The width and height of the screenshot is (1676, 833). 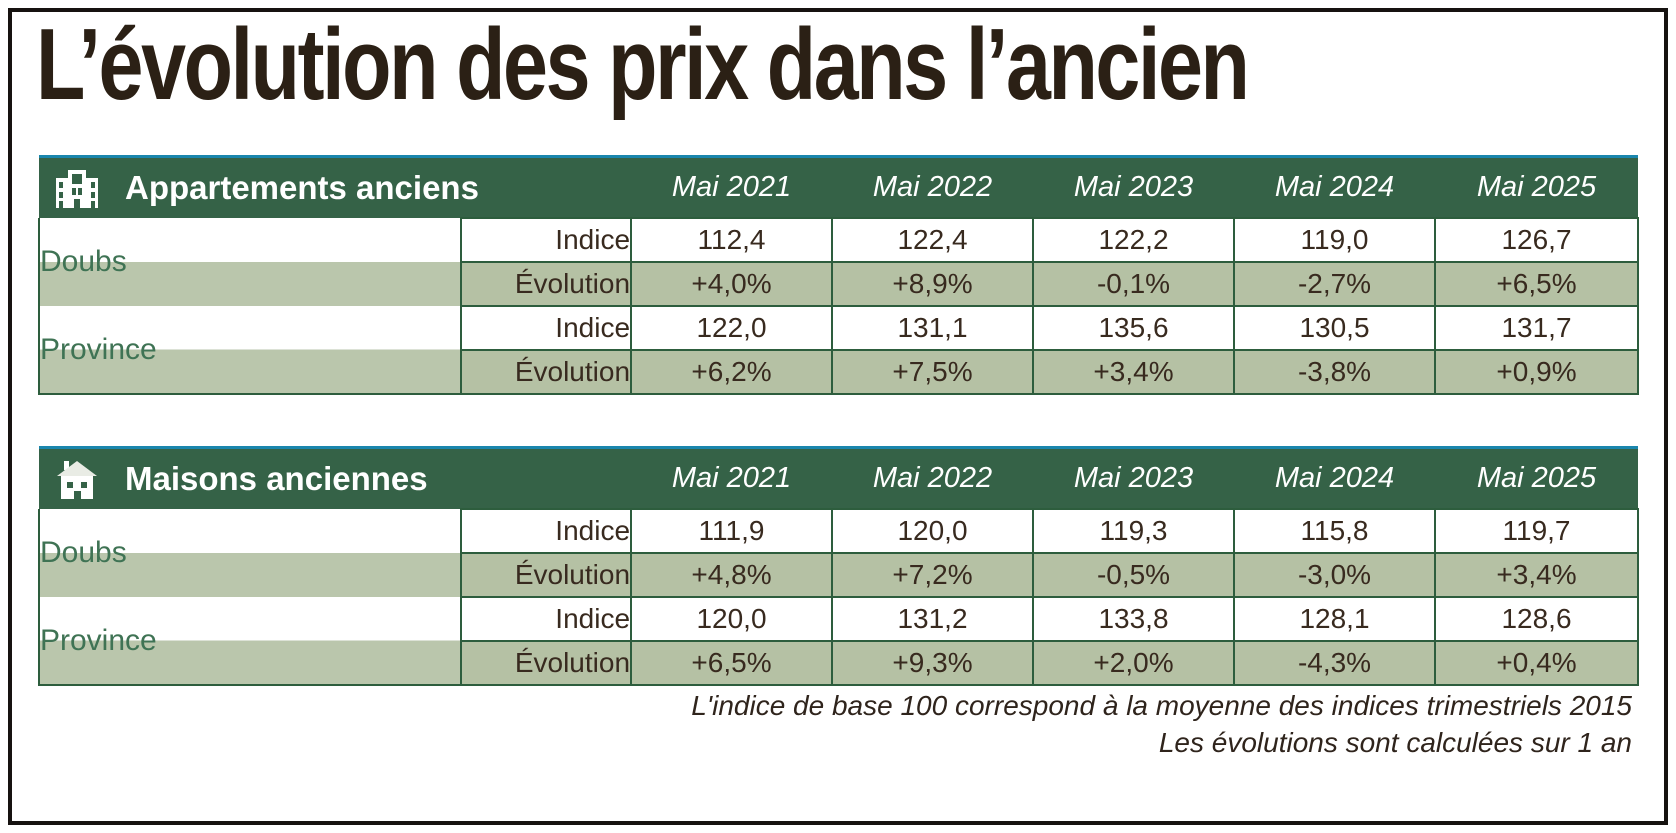 I want to click on value-cell: +9,3%, so click(x=933, y=663).